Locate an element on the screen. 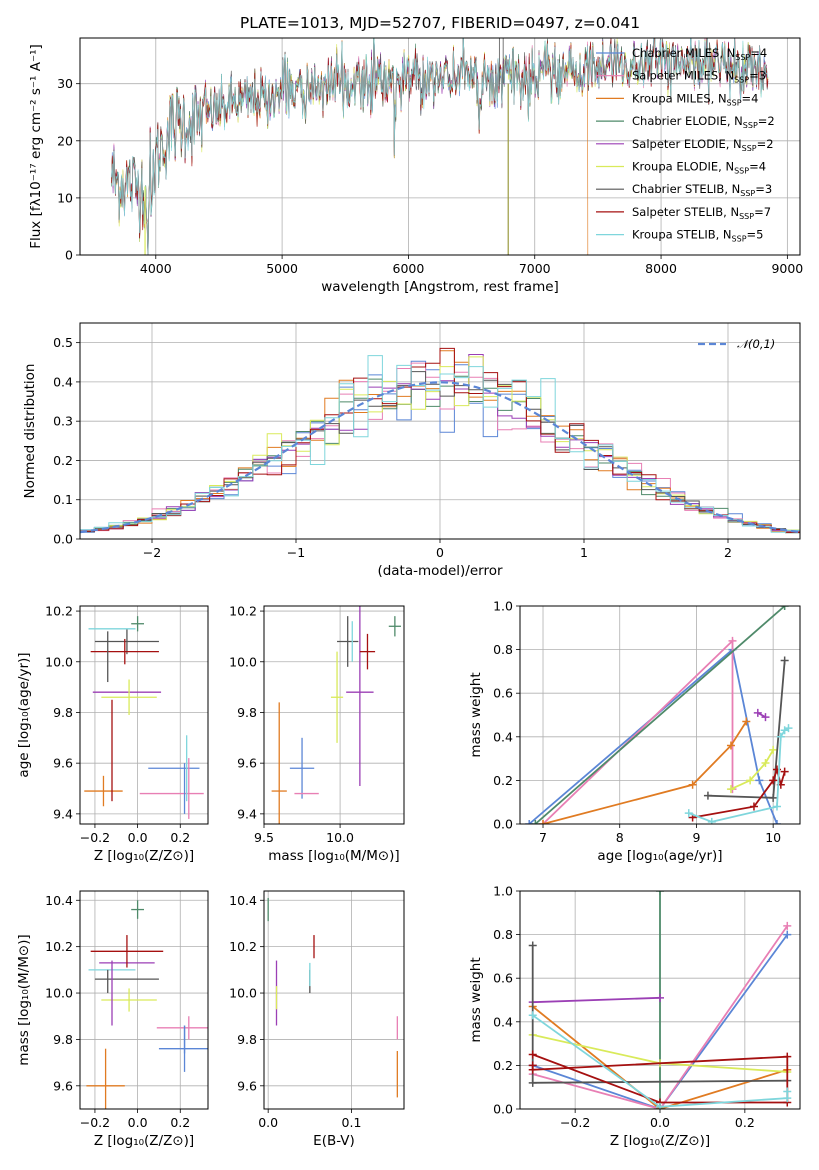  legend-label-kroupa_stelib: Kroupa STELIB, NSSP=5 is located at coordinates (697, 236).